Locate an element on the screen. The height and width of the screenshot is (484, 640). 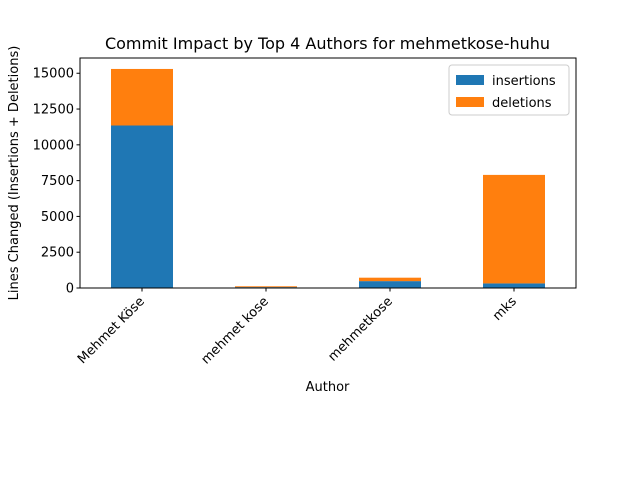
y-axis: 0 2500 5000 7500 10000 12500 15000 is located at coordinates (56, 182).